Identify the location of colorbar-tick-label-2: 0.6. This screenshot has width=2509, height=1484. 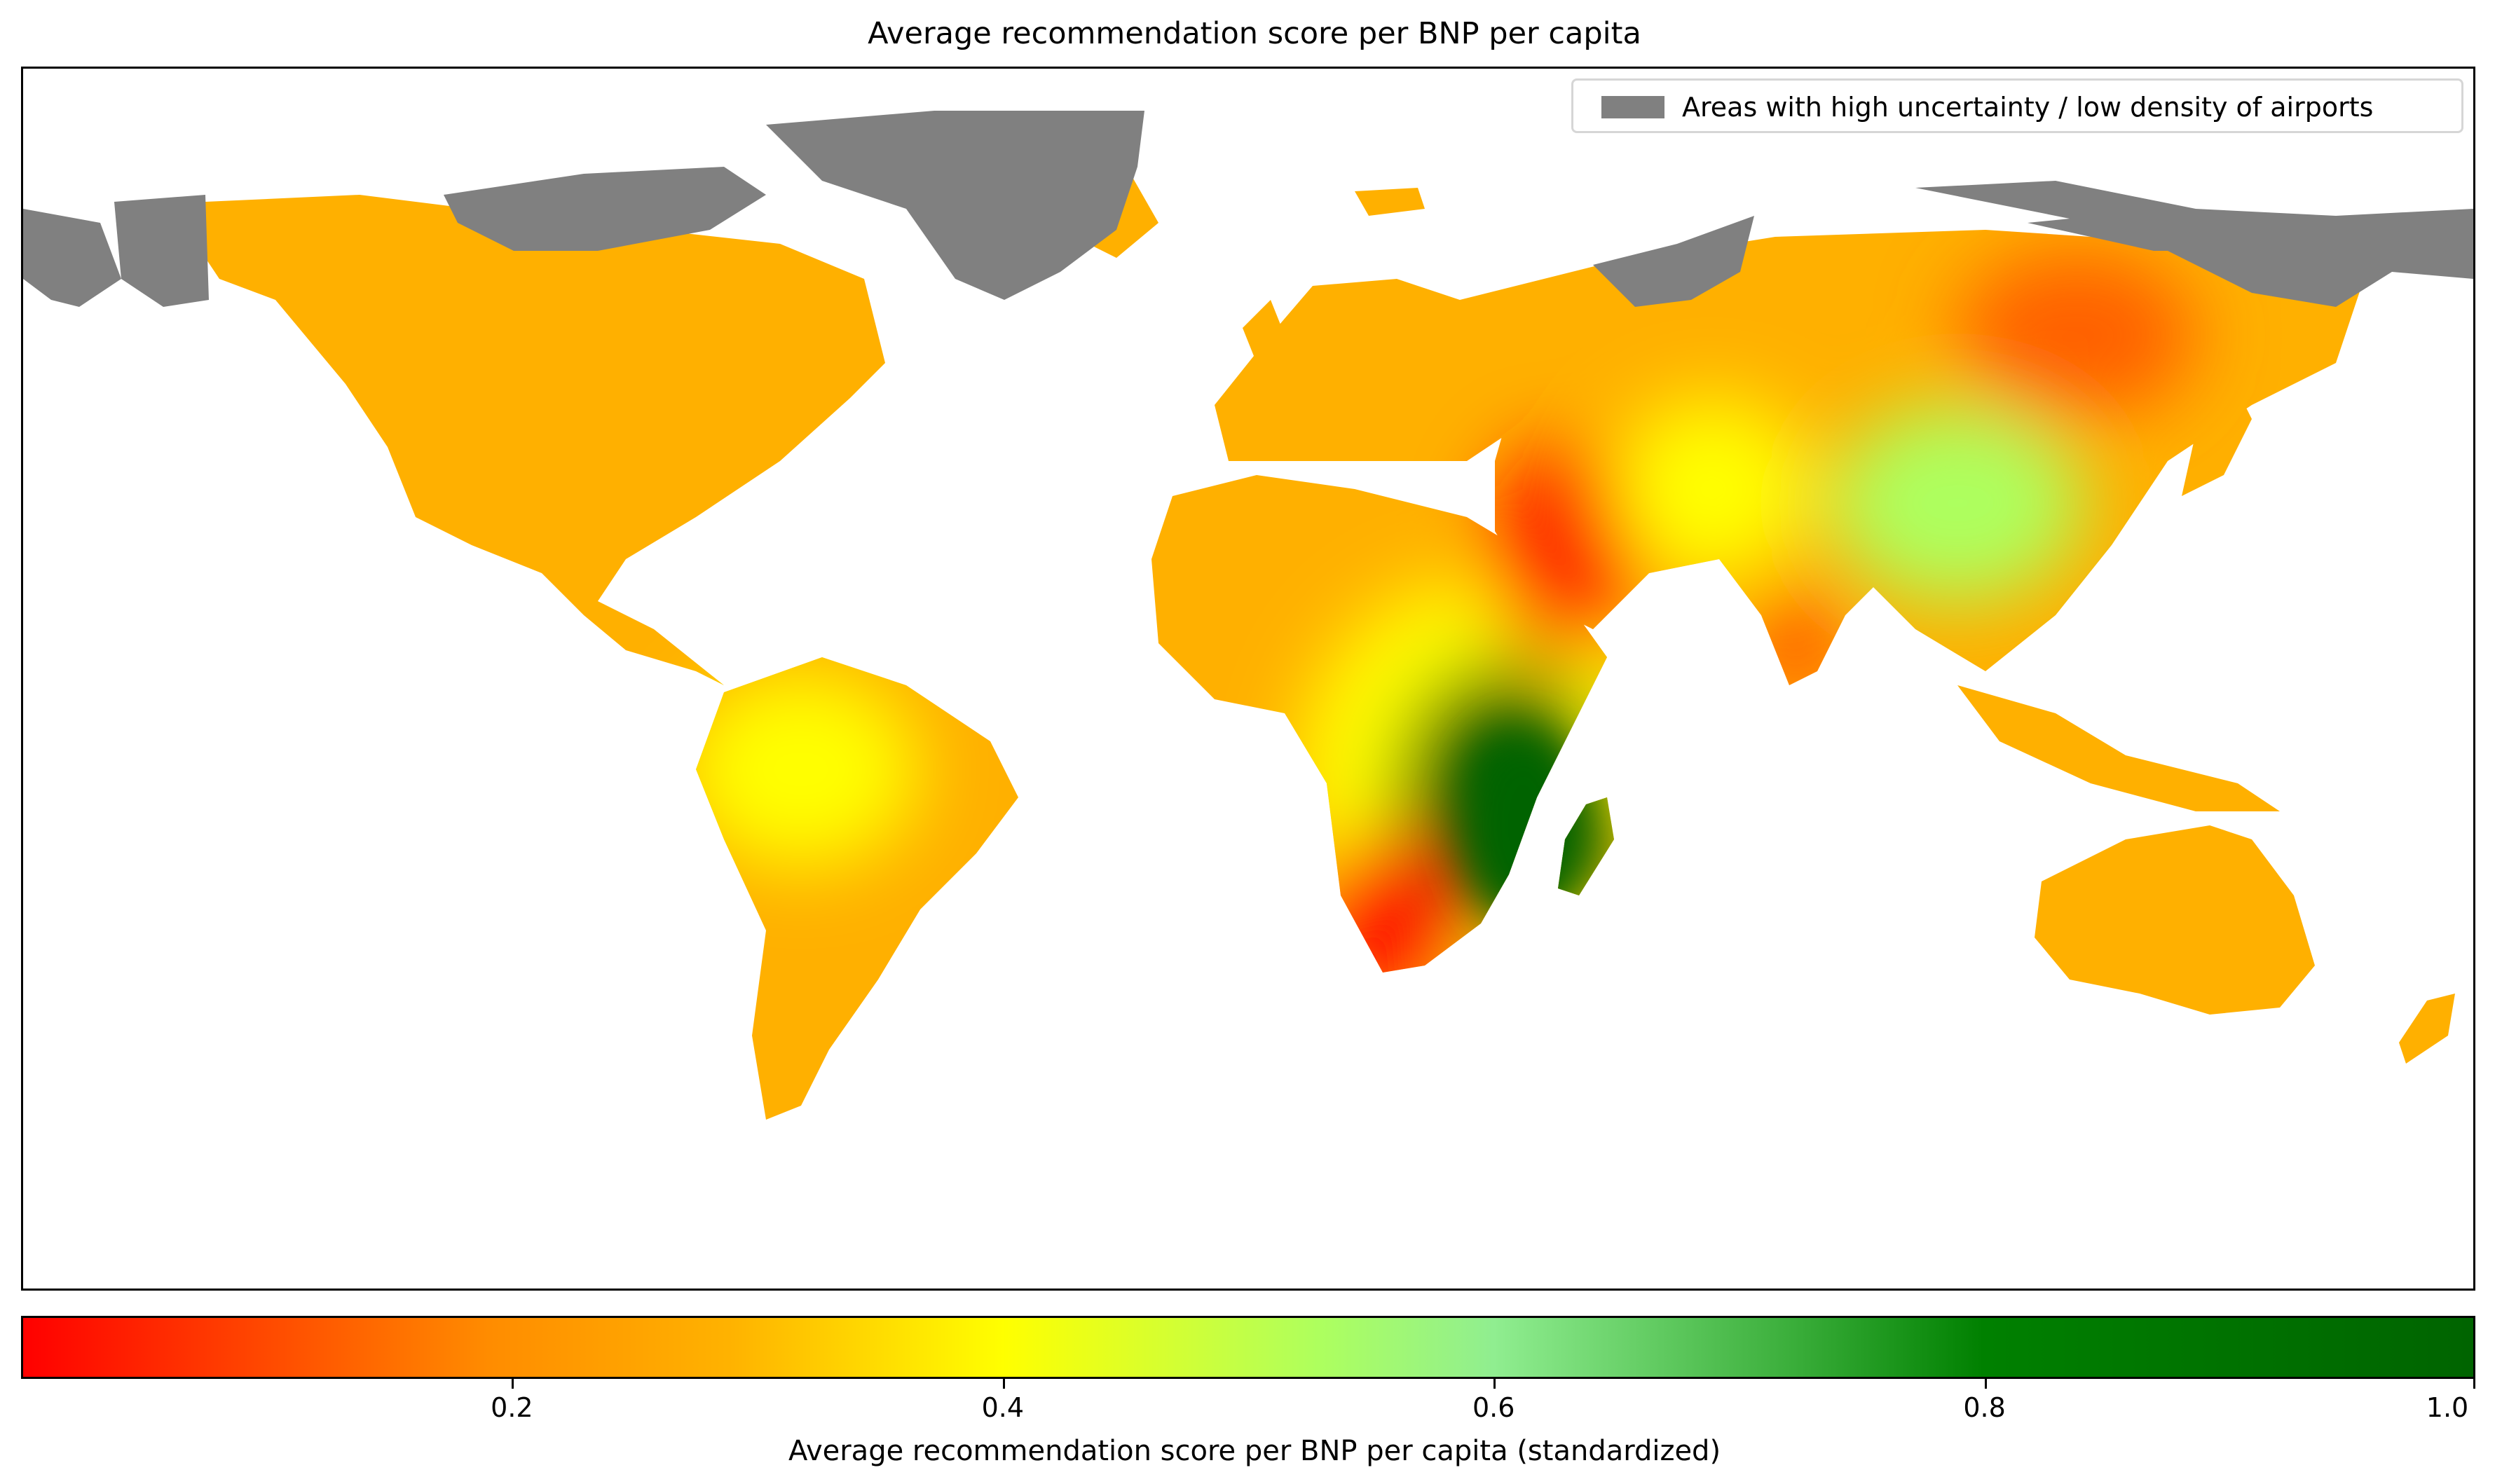
(1493, 1407).